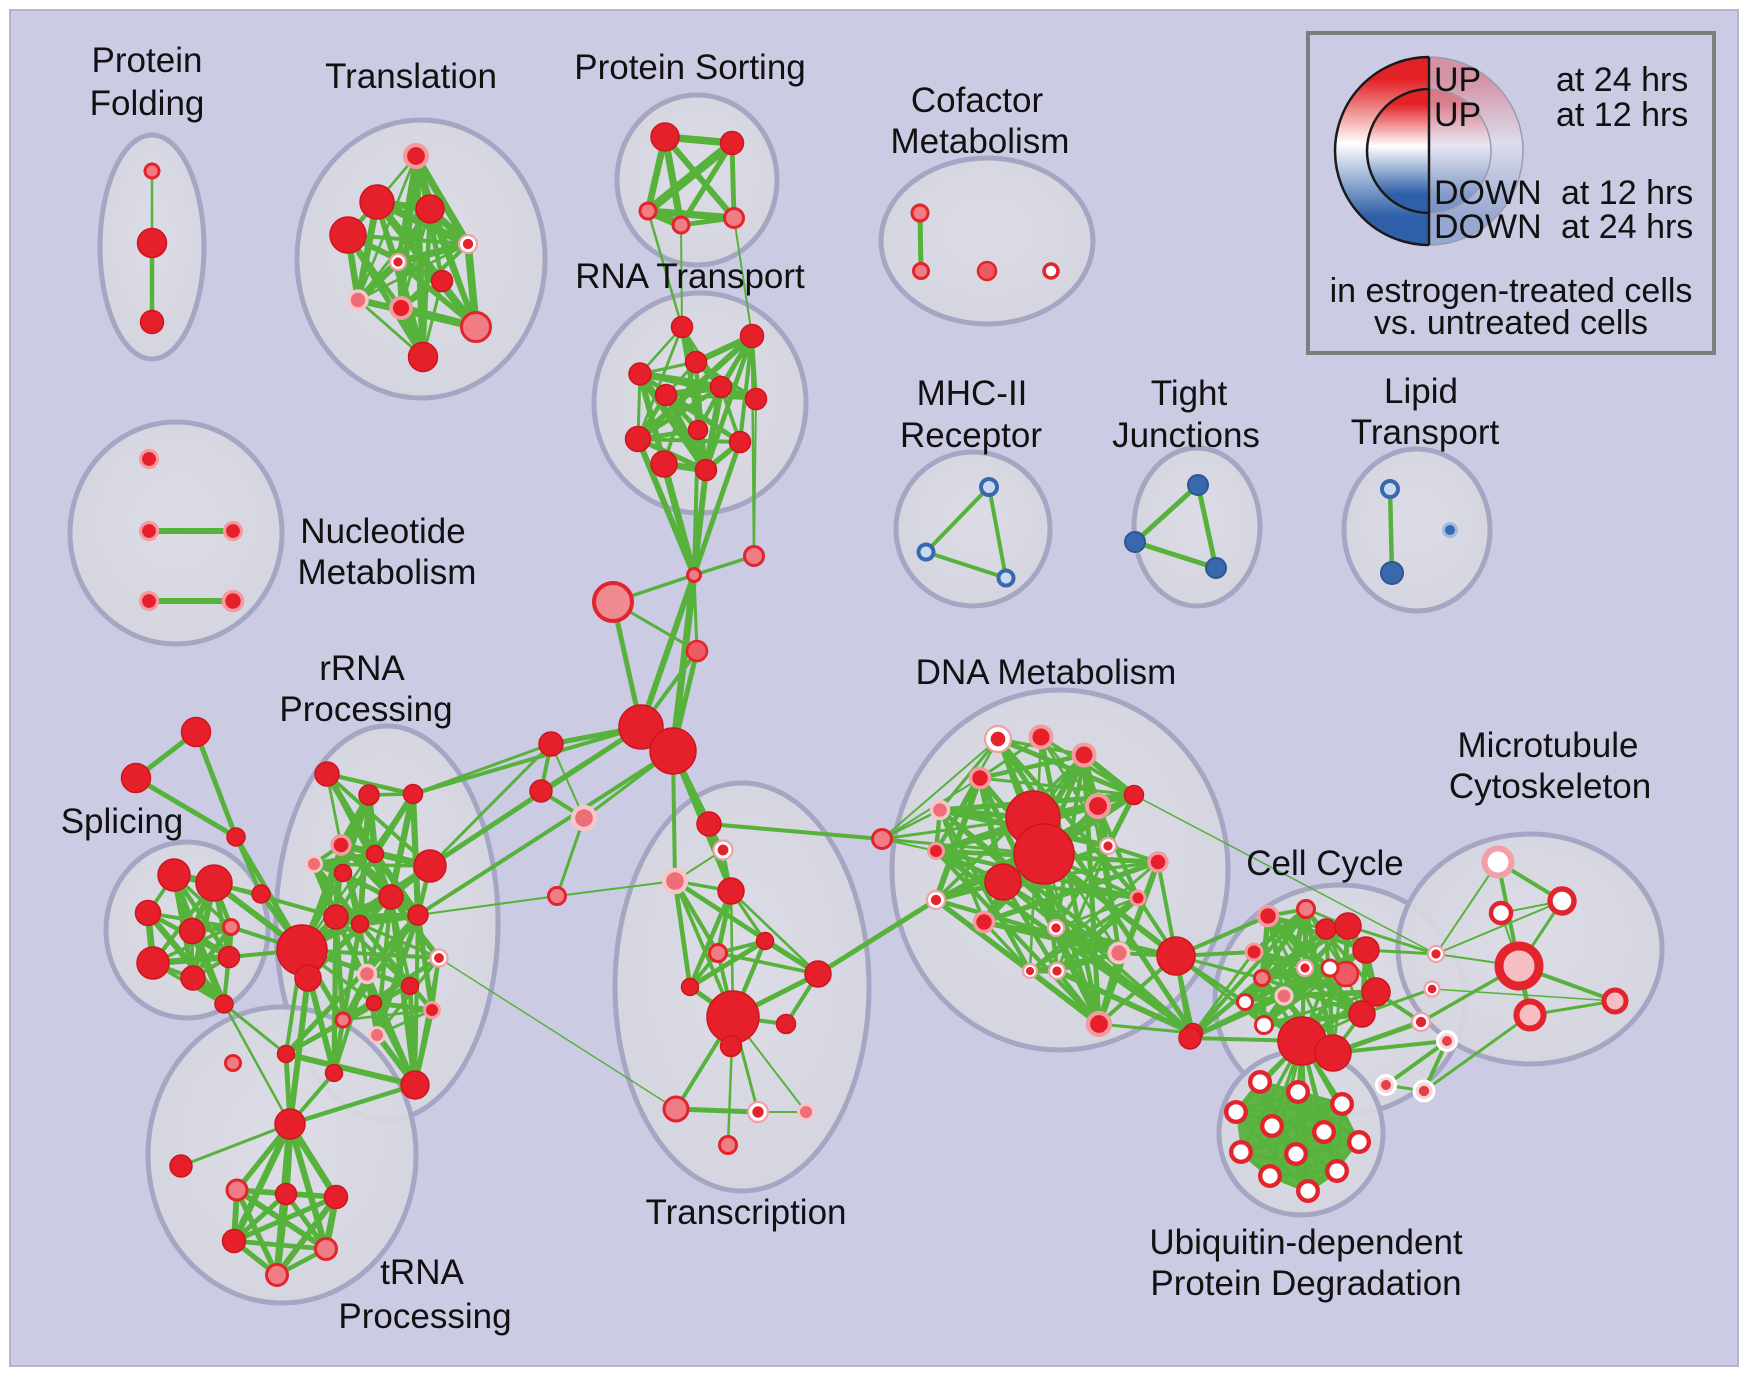  I want to click on svg-text: Junctions, so click(1186, 435).